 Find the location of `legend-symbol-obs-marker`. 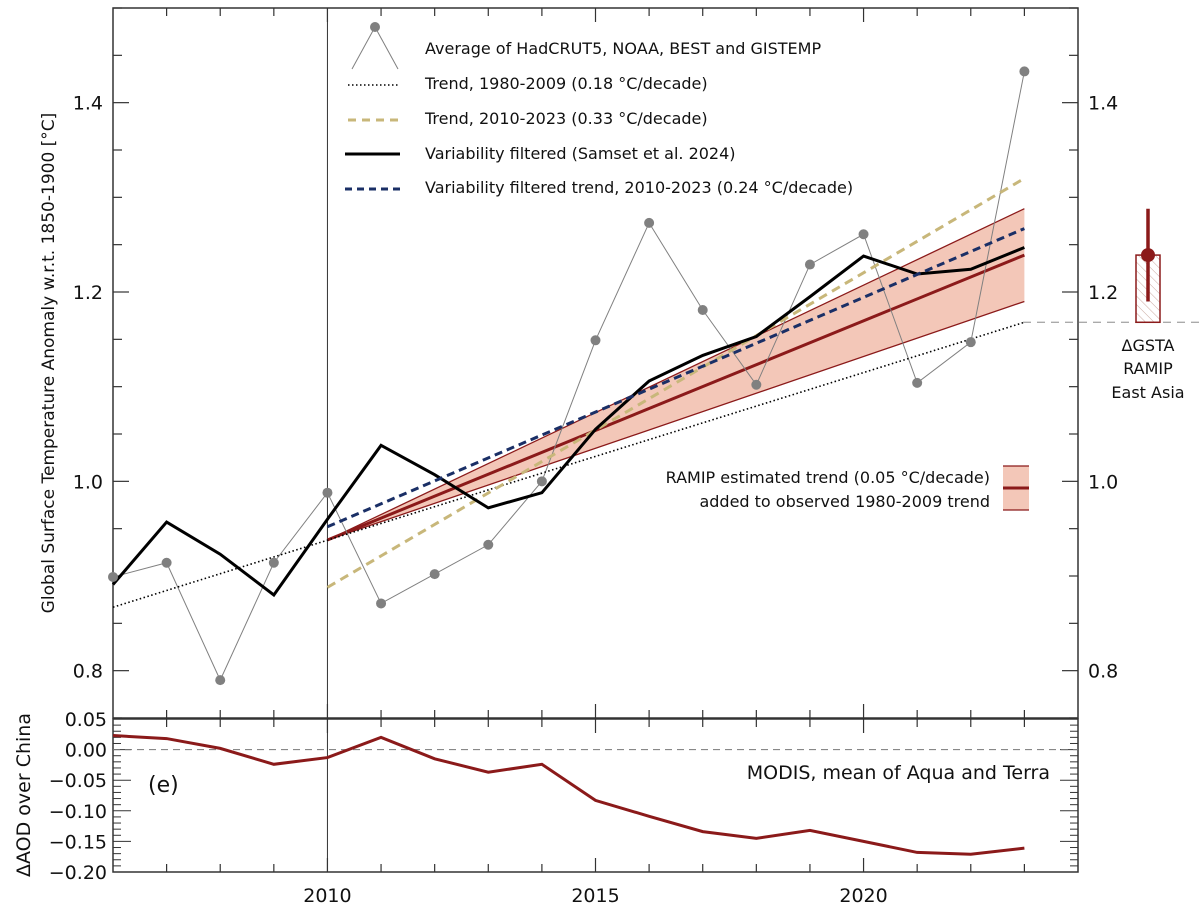

legend-symbol-obs-marker is located at coordinates (375, 27).